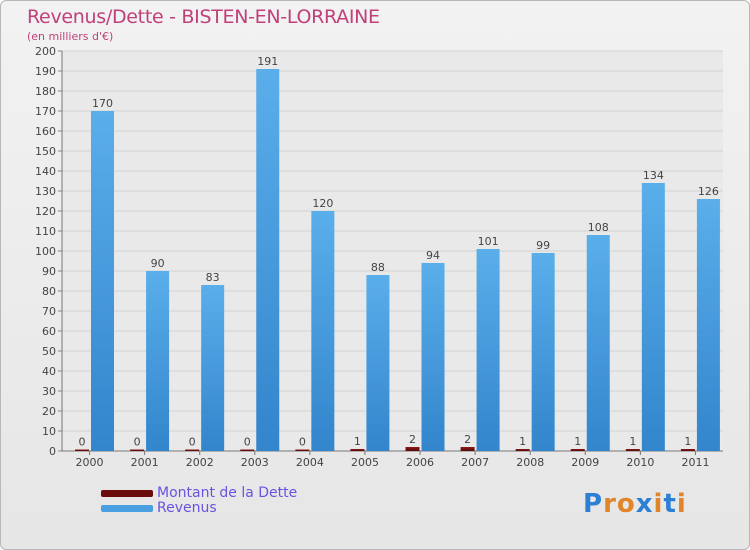 Image resolution: width=750 pixels, height=550 pixels. Describe the element at coordinates (323, 331) in the screenshot. I see `bar-revenus-2004` at that location.